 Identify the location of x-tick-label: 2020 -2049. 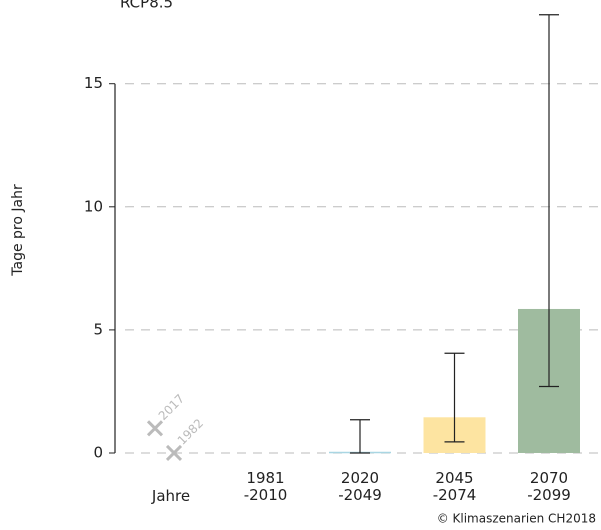
(360, 486).